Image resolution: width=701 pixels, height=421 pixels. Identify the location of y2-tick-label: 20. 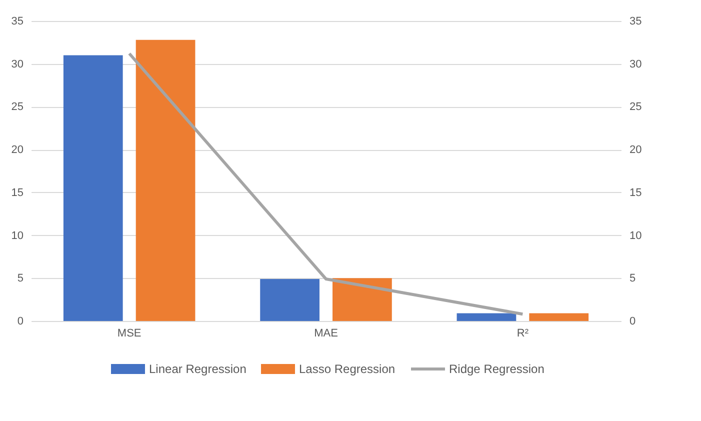
(636, 150).